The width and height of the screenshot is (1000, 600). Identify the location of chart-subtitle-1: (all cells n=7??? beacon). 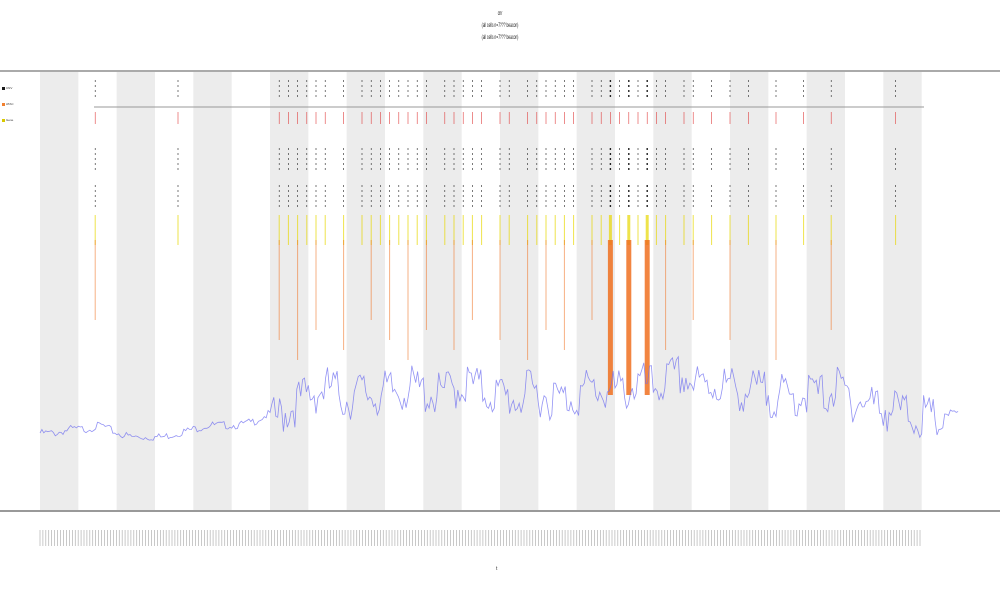
(500, 26).